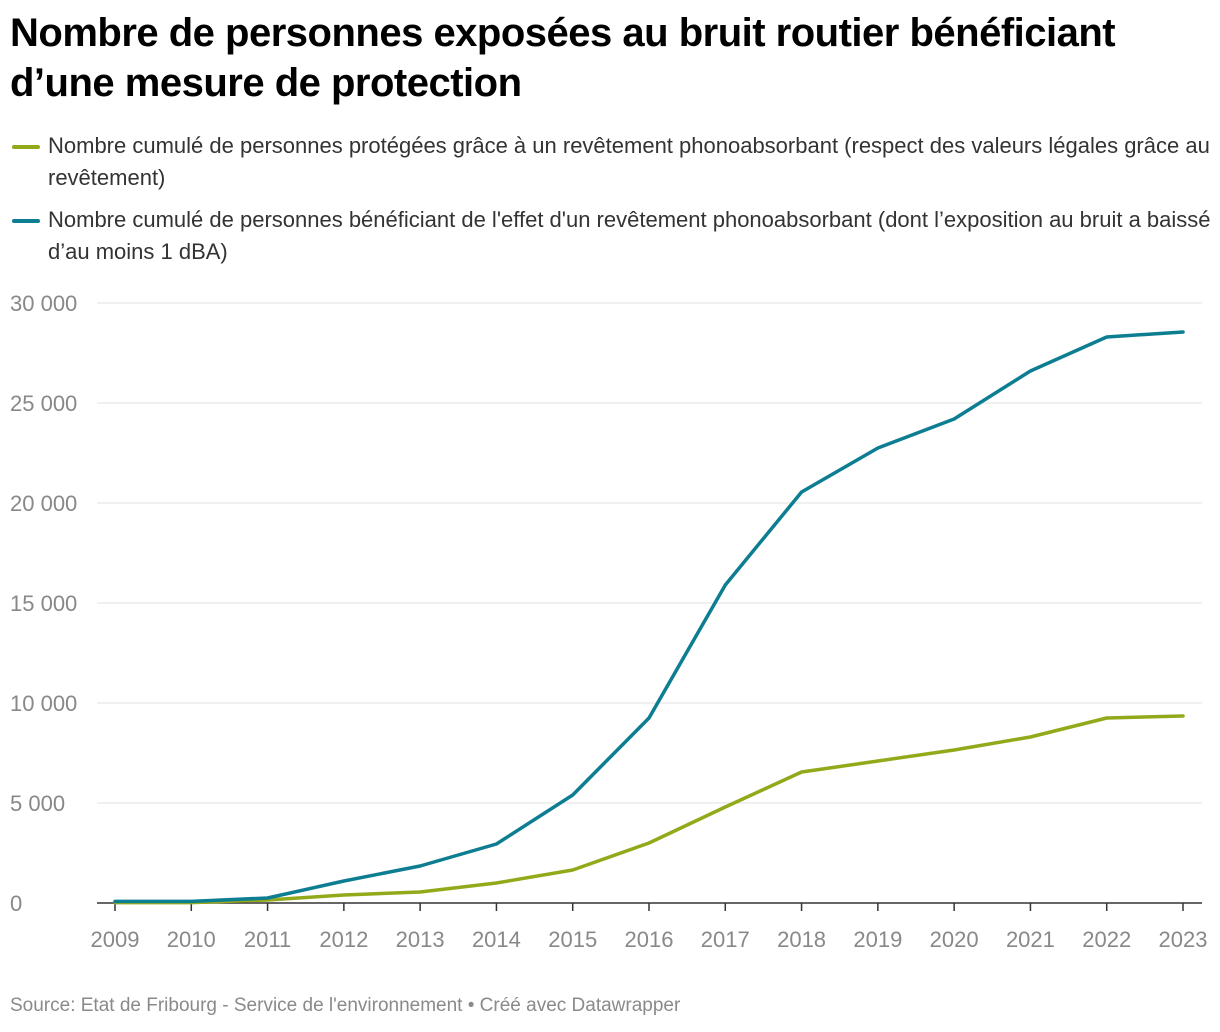  Describe the element at coordinates (16, 903) in the screenshot. I see `y-tick-label: 0` at that location.